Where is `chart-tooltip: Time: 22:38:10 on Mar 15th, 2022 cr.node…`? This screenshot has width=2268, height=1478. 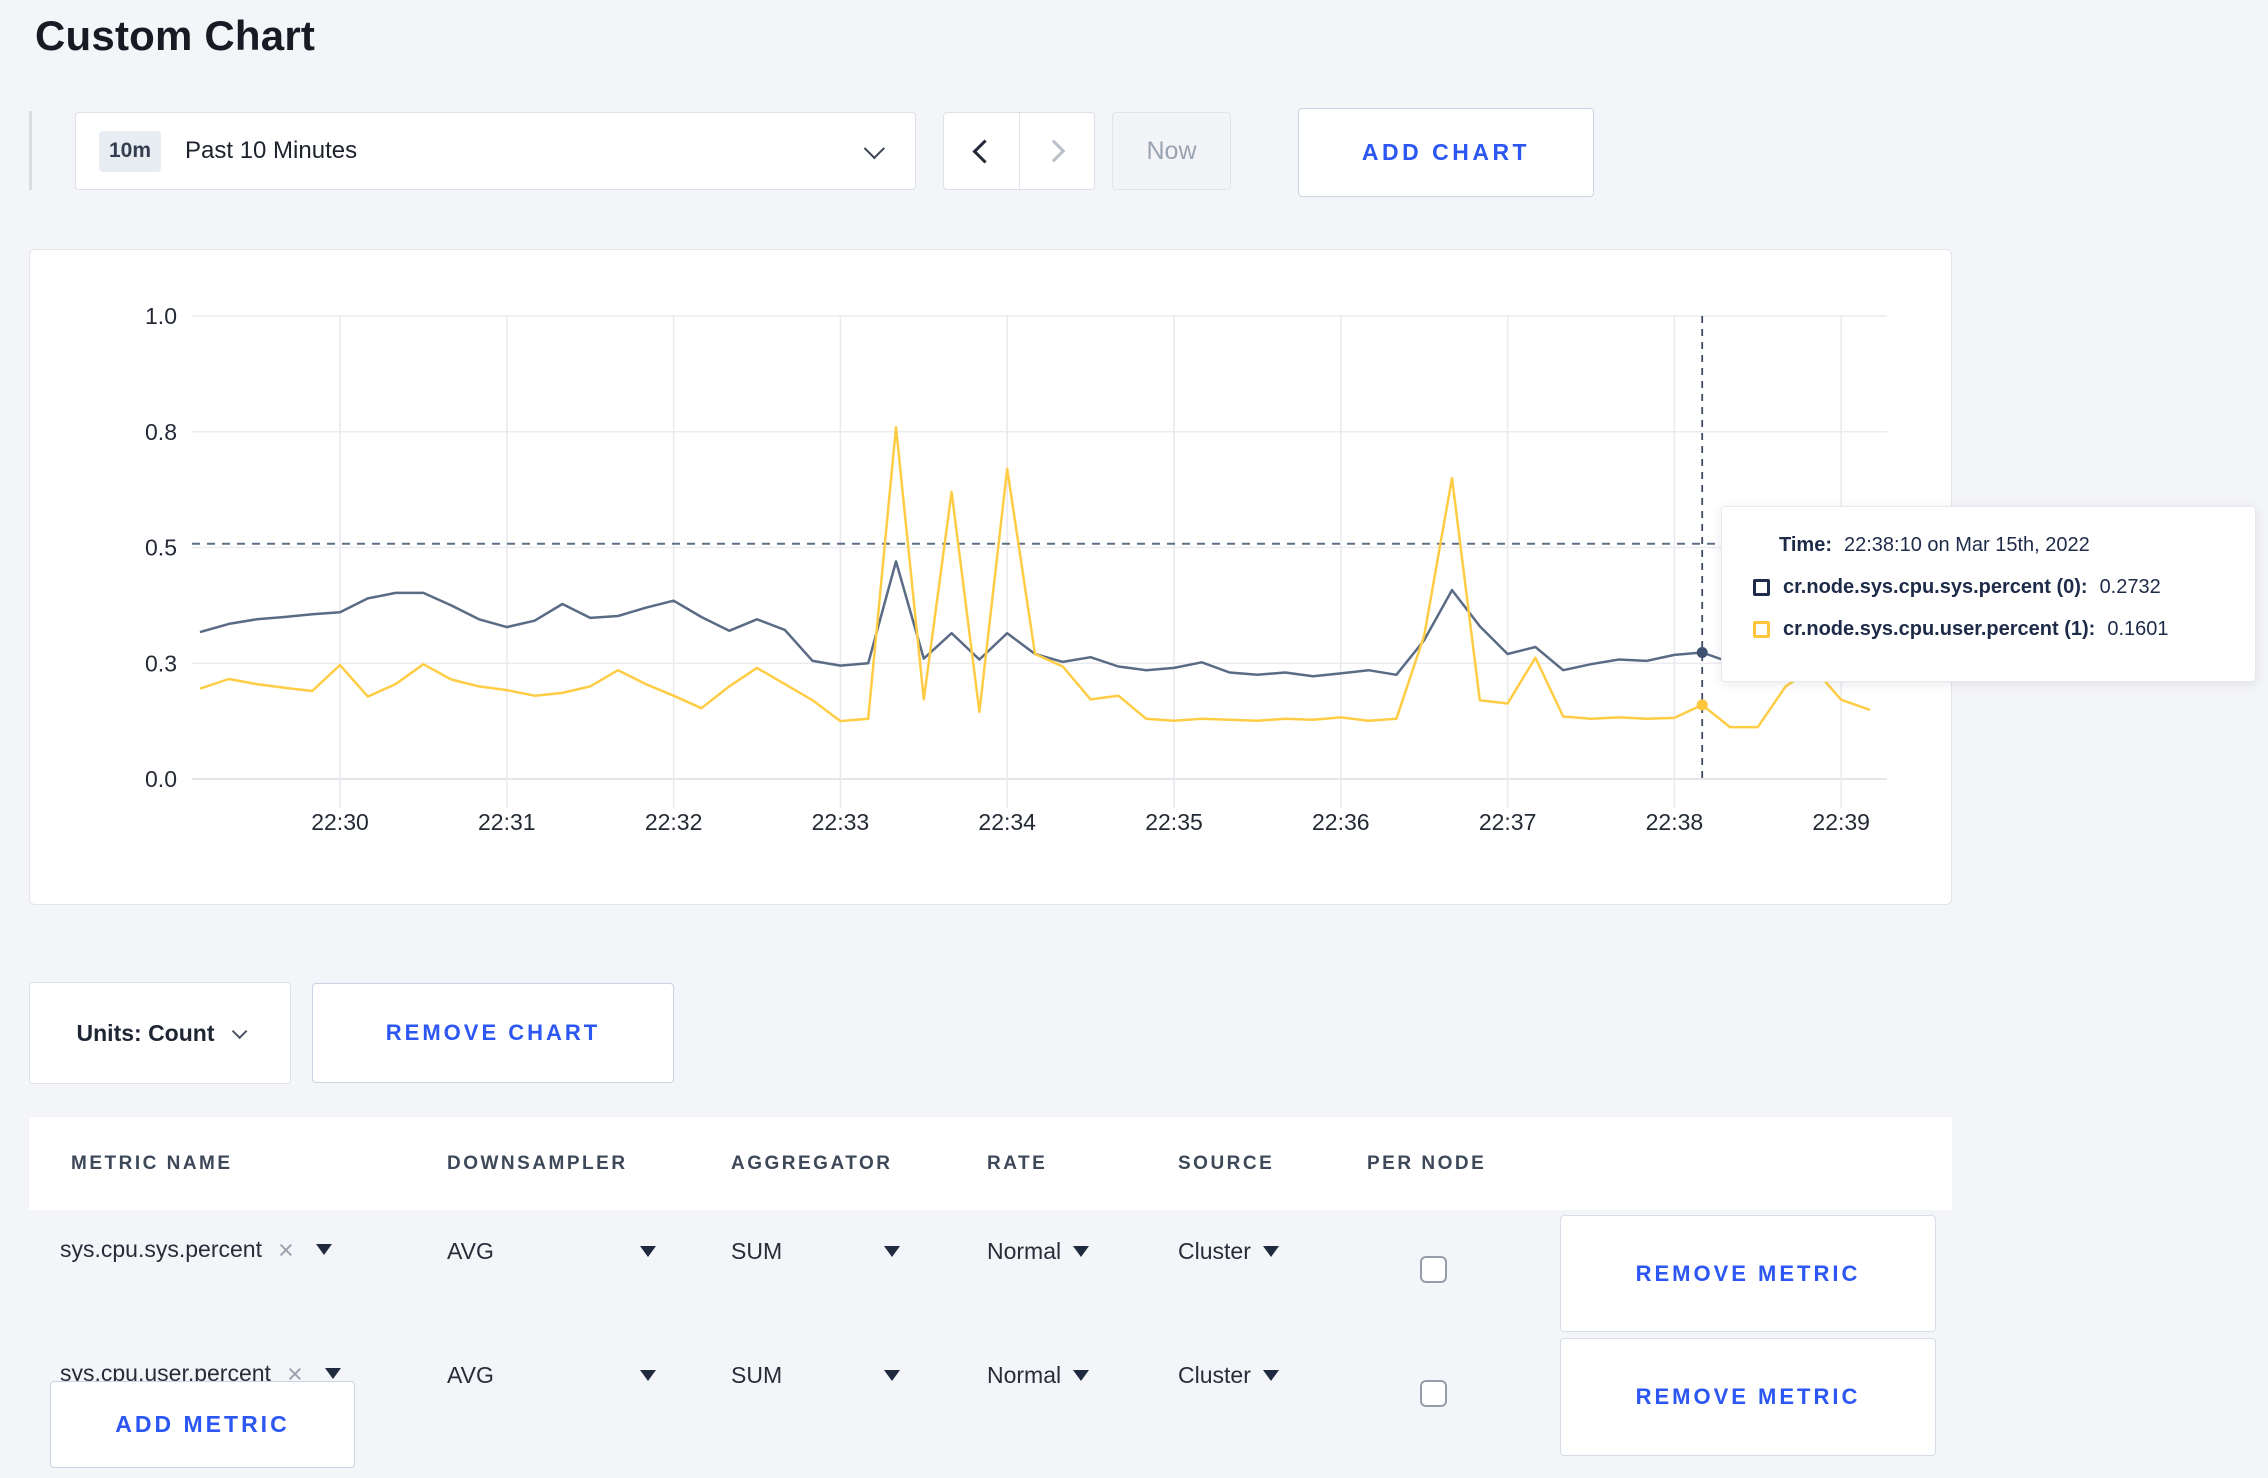 chart-tooltip: Time: 22:38:10 on Mar 15th, 2022 cr.node… is located at coordinates (1988, 594).